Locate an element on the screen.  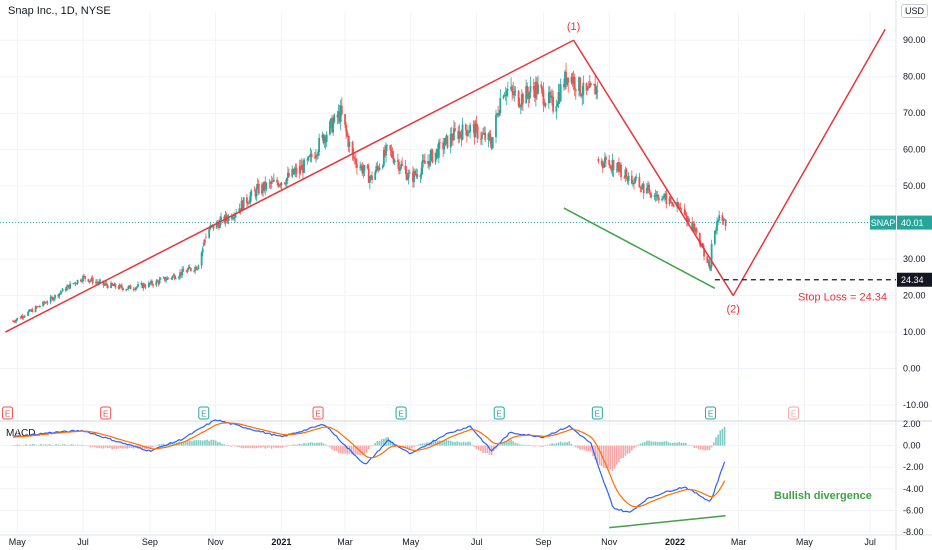
earnings-marker-letter: E is located at coordinates (400, 414).